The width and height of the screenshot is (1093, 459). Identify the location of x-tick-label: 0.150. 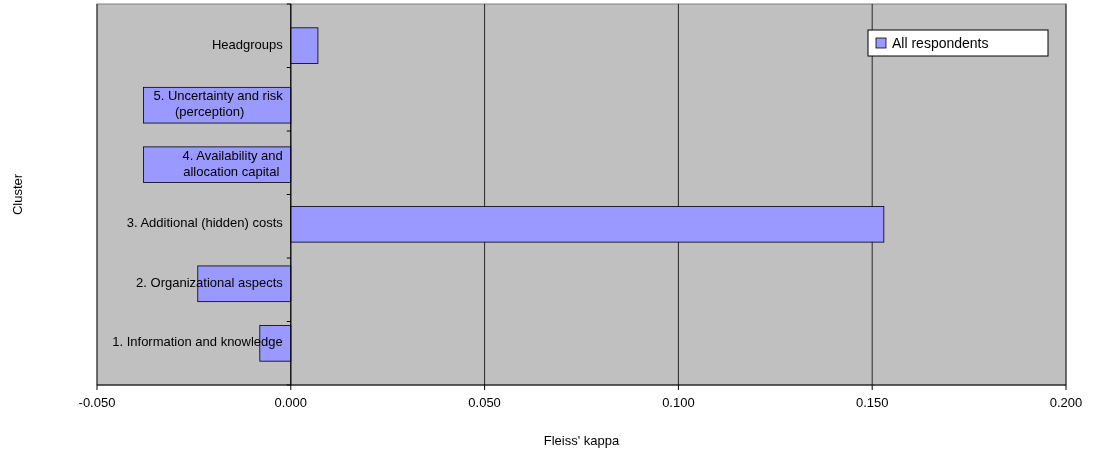
(872, 402).